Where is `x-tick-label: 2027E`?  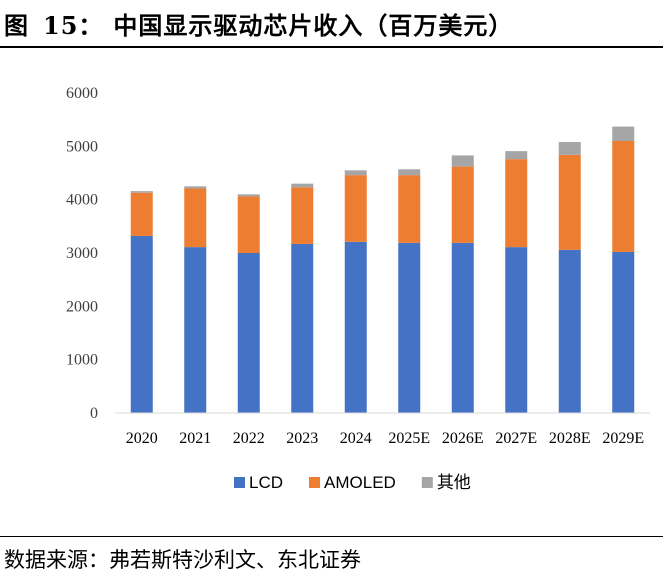
x-tick-label: 2027E is located at coordinates (516, 438).